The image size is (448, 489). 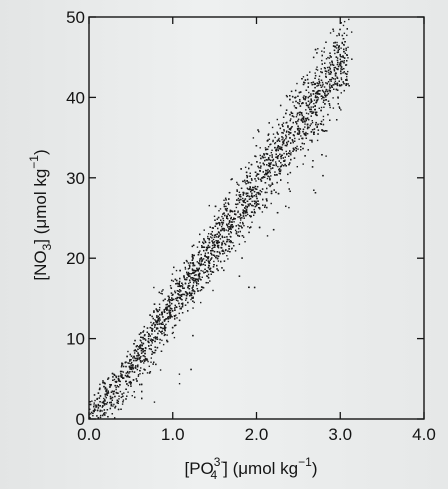 What do you see at coordinates (80, 419) in the screenshot?
I see `y-tick-label: 0` at bounding box center [80, 419].